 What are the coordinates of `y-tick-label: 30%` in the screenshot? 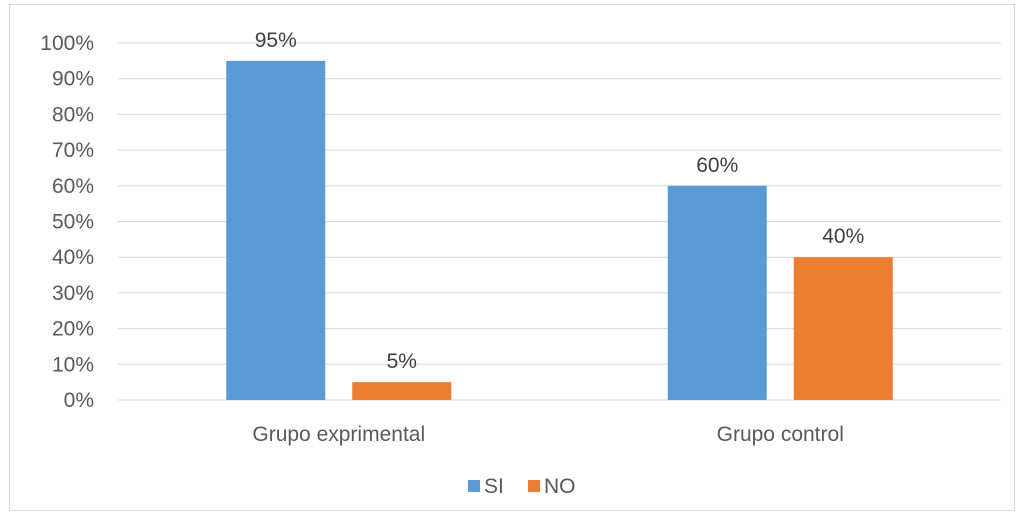 It's located at (73, 293).